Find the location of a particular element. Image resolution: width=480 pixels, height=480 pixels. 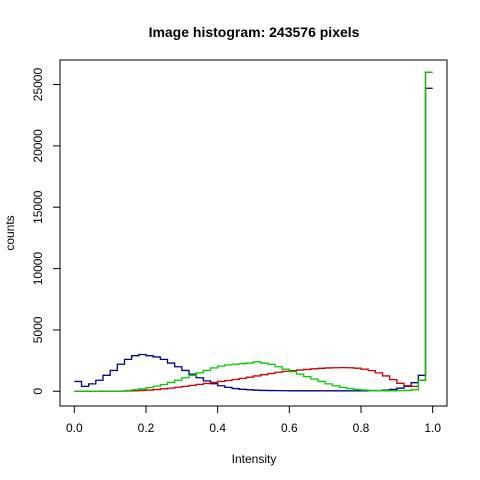

chart-title: Image histogram: 243576 pixels is located at coordinates (254, 32).